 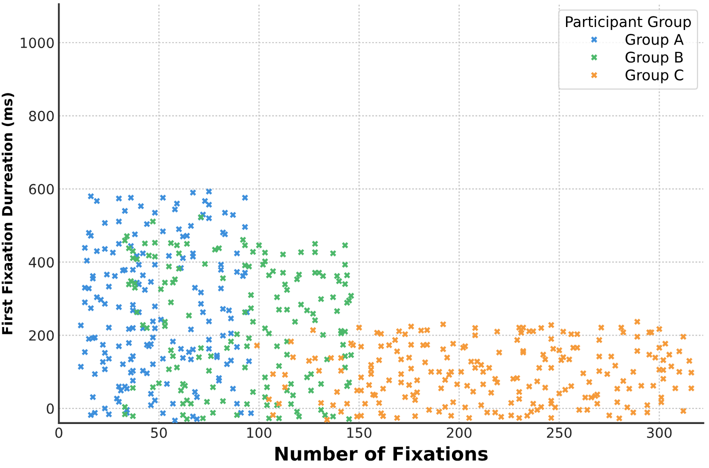 What do you see at coordinates (41, 262) in the screenshot?
I see `y-tick-label: 400` at bounding box center [41, 262].